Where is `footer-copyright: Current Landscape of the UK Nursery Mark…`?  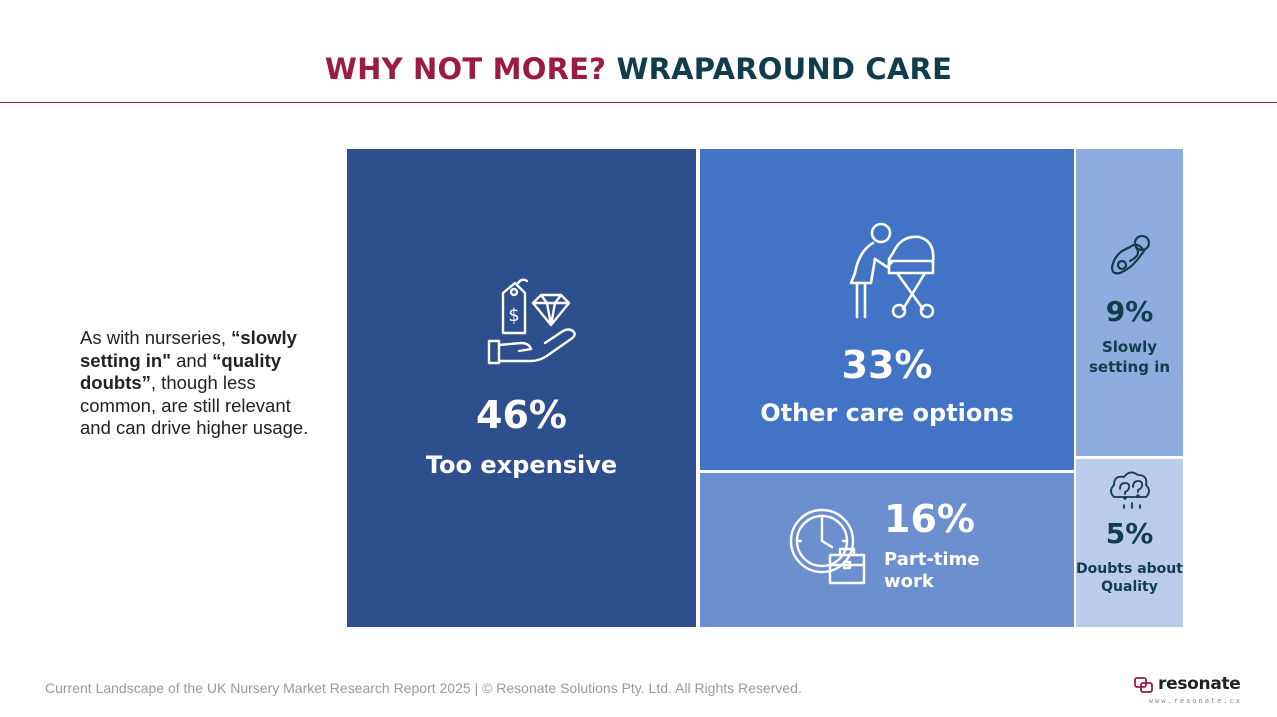
footer-copyright: Current Landscape of the UK Nursery Mark… is located at coordinates (423, 688).